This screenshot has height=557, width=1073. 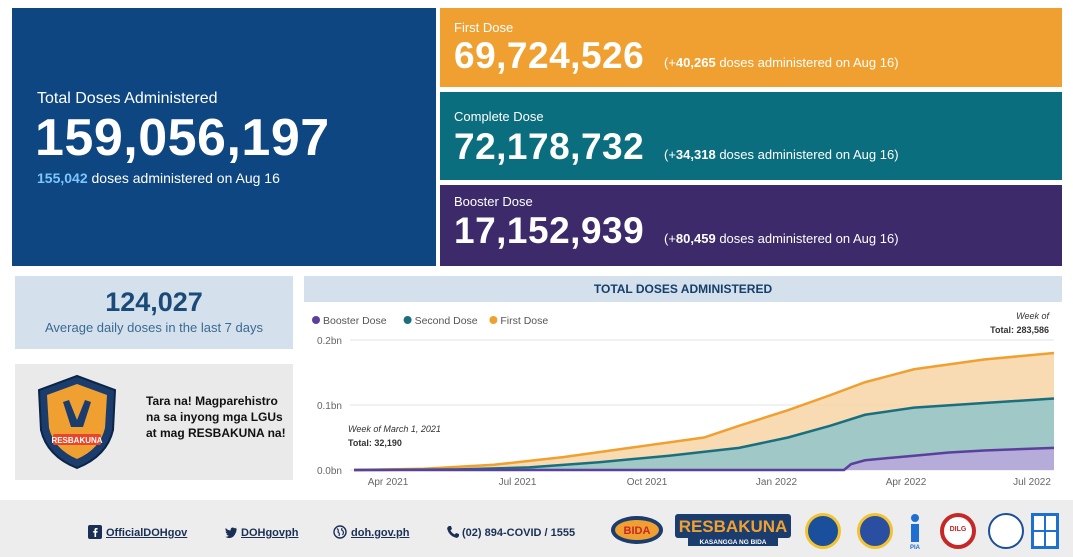 I want to click on dilg-seal-text: DILG, so click(x=958, y=529).